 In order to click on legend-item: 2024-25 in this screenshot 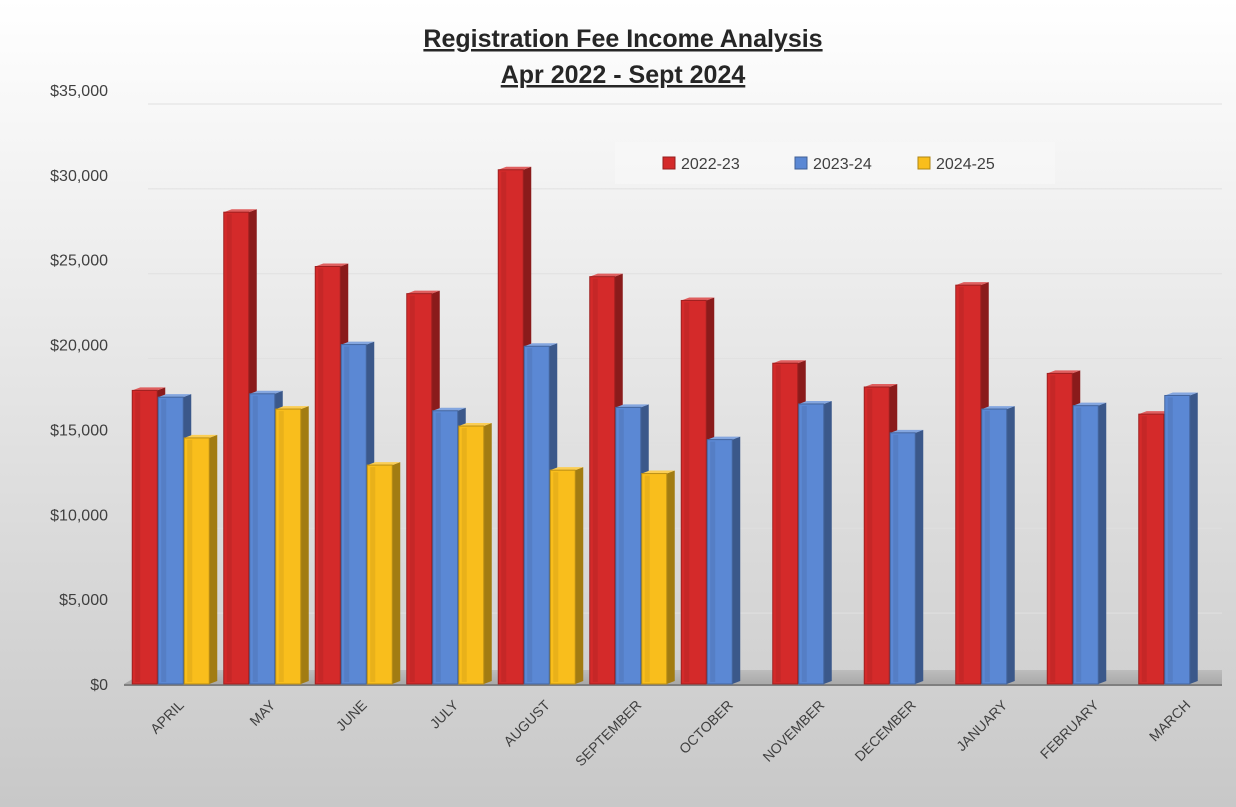, I will do `click(956, 164)`.